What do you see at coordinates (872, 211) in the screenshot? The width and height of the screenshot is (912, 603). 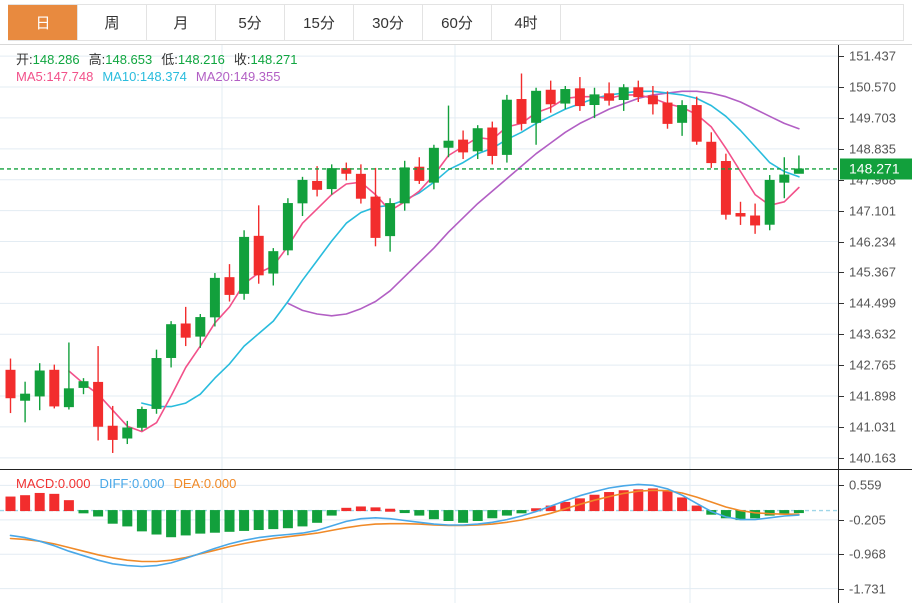 I see `price-axis-label-5: 147.101` at bounding box center [872, 211].